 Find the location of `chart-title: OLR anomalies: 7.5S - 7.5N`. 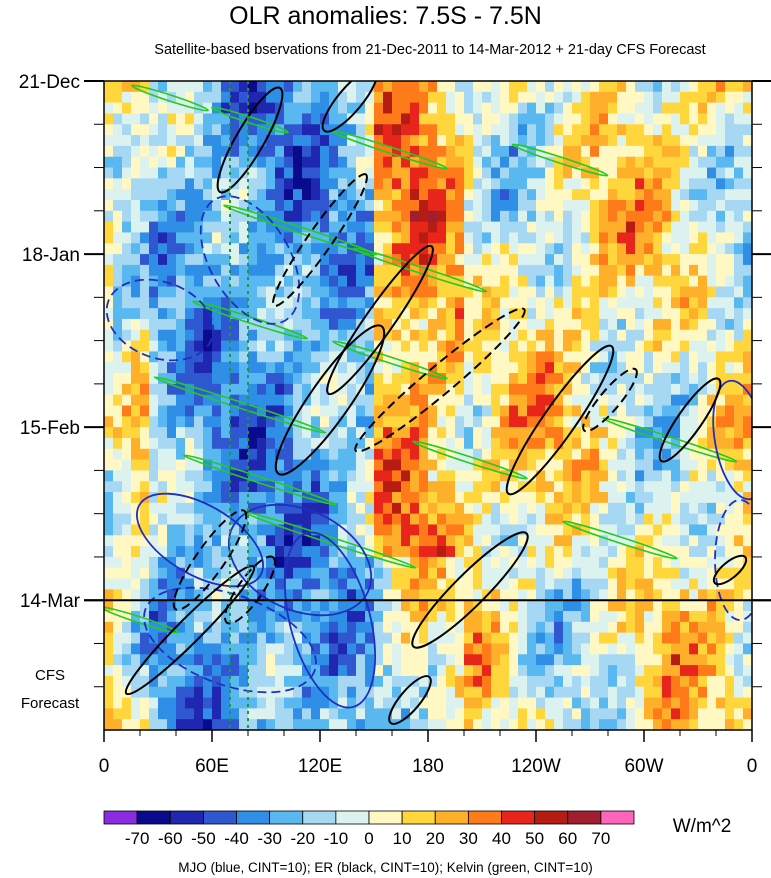

chart-title: OLR anomalies: 7.5S - 7.5N is located at coordinates (385, 16).